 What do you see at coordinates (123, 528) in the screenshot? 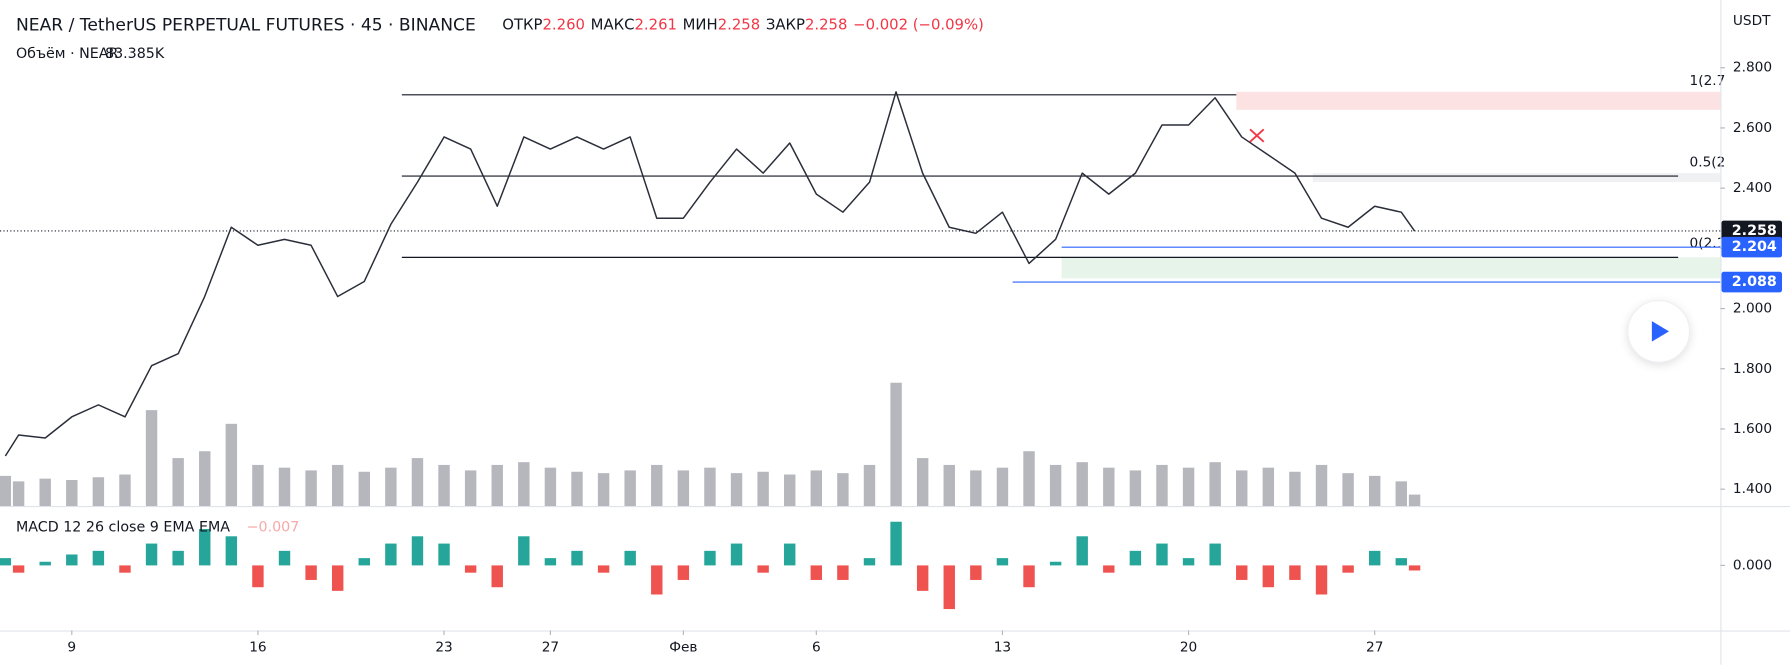
I see `macd-legend: MACD 12 26 close 9 EMA EMA` at bounding box center [123, 528].